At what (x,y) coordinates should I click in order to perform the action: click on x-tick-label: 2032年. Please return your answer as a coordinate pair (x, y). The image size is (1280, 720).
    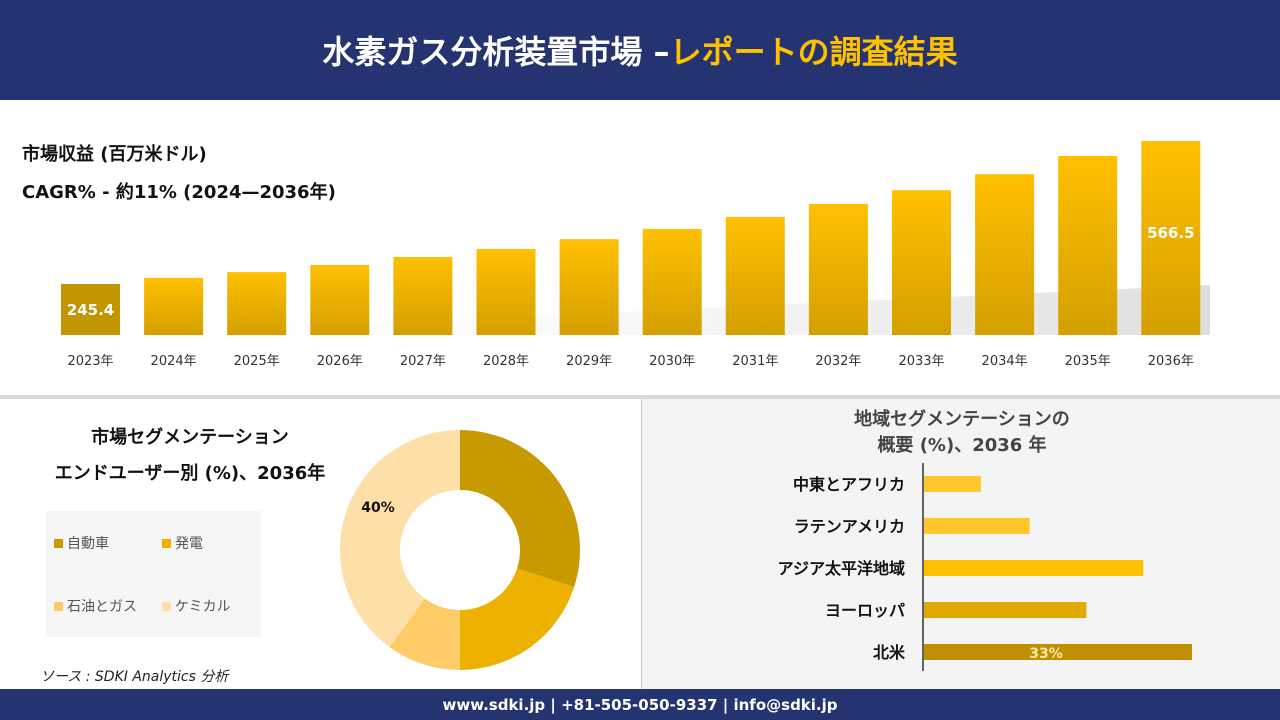
    Looking at the image, I should click on (838, 361).